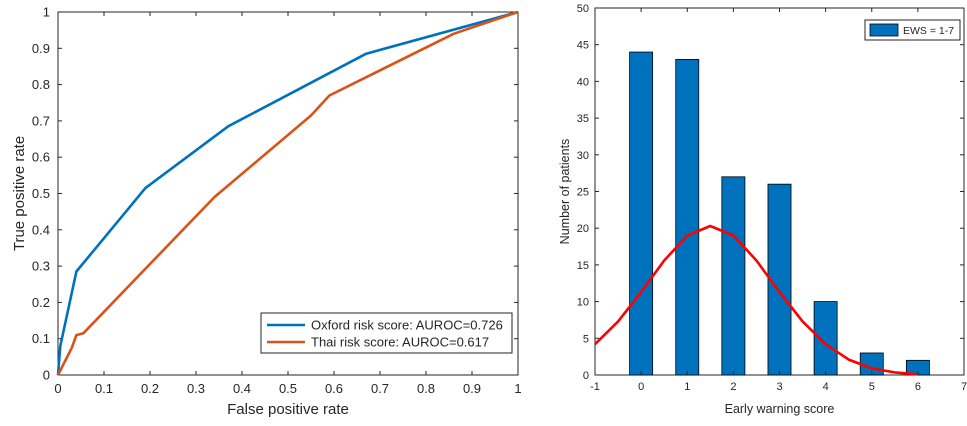  Describe the element at coordinates (583, 266) in the screenshot. I see `y-tick-label: 15` at that location.